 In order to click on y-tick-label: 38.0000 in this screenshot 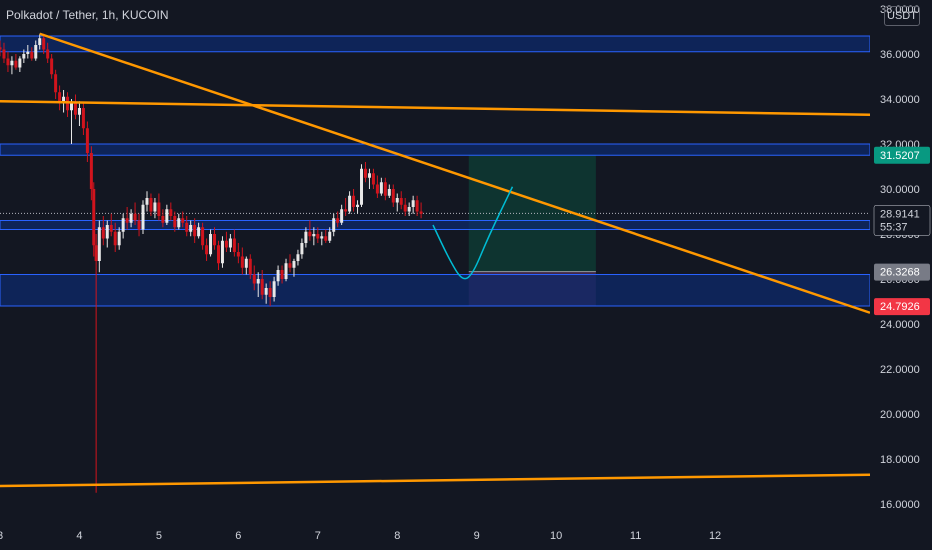, I will do `click(900, 10)`.